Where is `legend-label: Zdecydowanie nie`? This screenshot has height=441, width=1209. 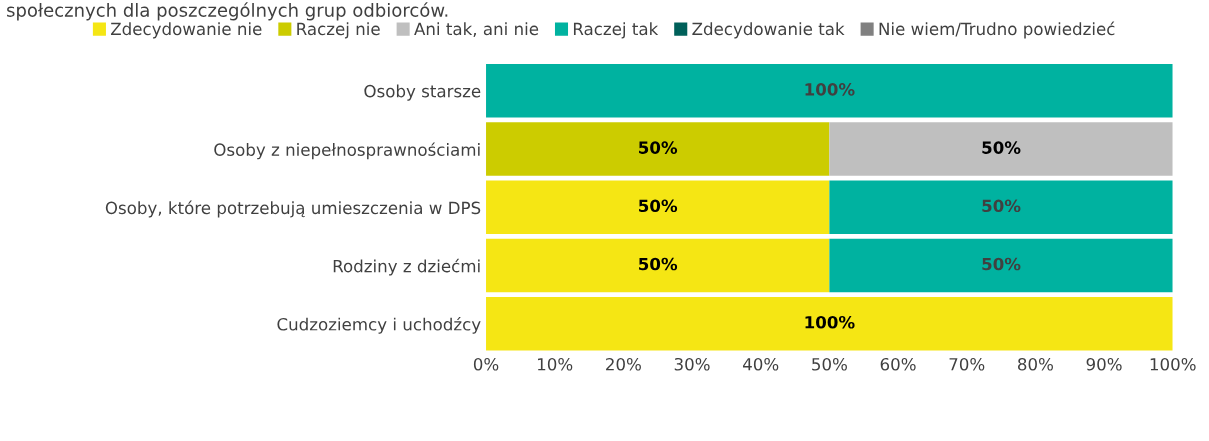 legend-label: Zdecydowanie nie is located at coordinates (186, 30).